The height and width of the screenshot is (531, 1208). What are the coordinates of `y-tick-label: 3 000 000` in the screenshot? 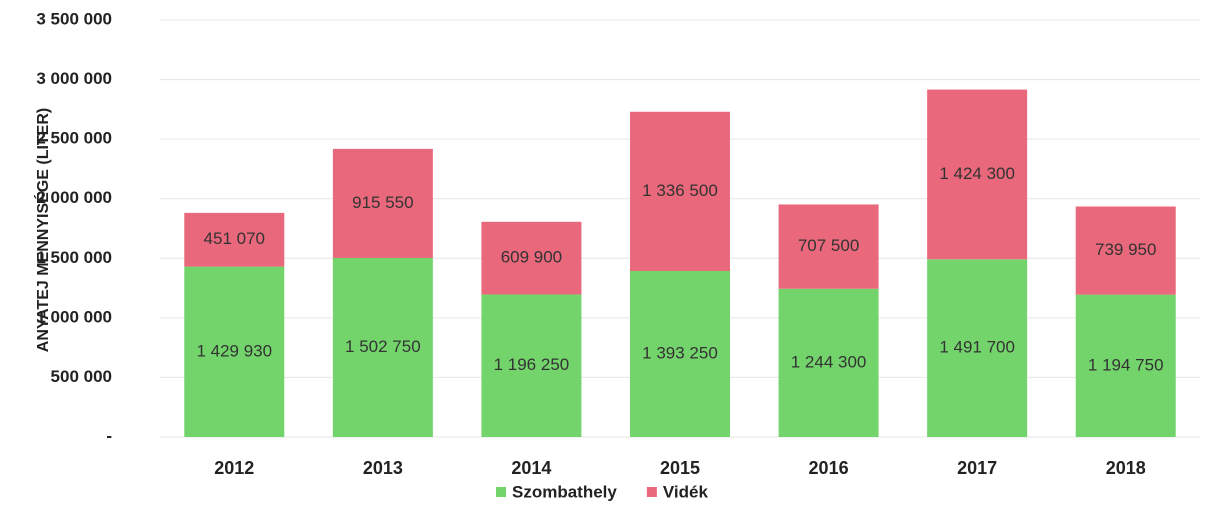 It's located at (74, 78).